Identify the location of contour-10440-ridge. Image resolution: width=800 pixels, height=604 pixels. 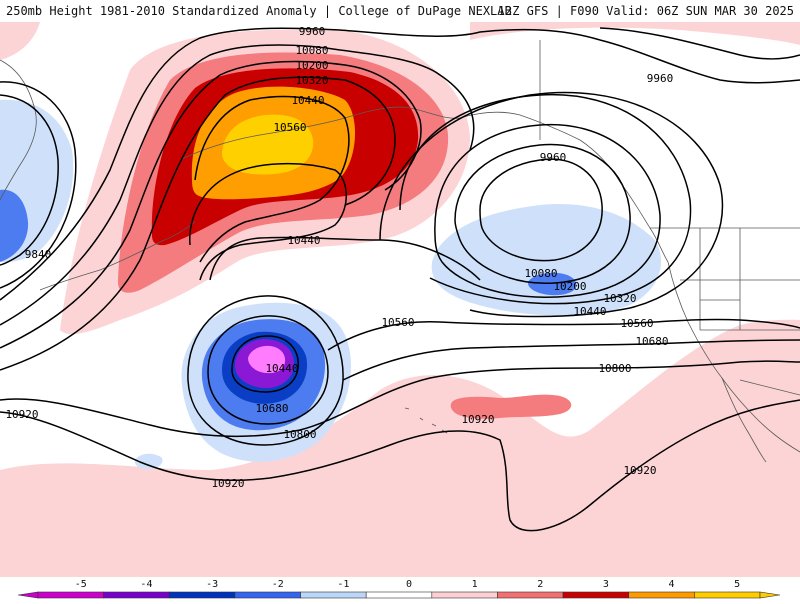
(272, 179).